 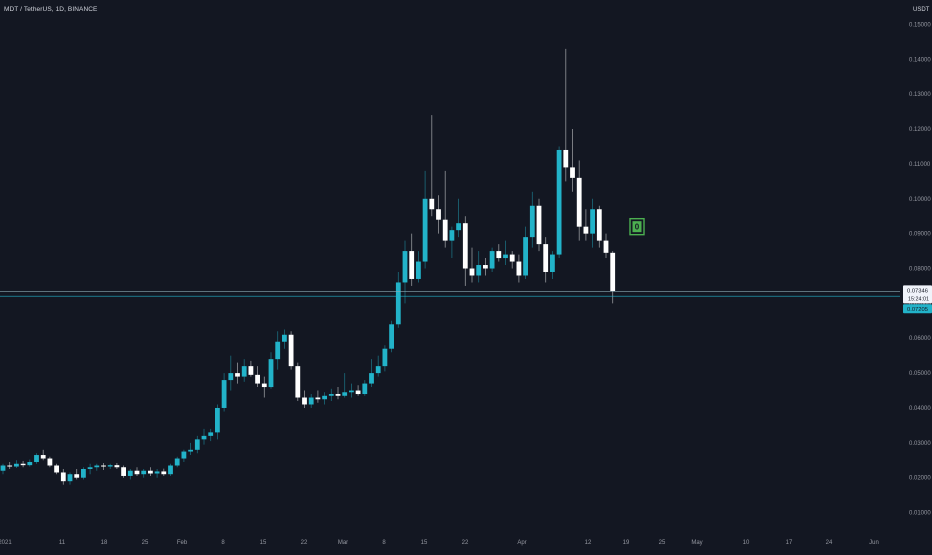 What do you see at coordinates (920, 60) in the screenshot?
I see `price-tick-label: 0.14000` at bounding box center [920, 60].